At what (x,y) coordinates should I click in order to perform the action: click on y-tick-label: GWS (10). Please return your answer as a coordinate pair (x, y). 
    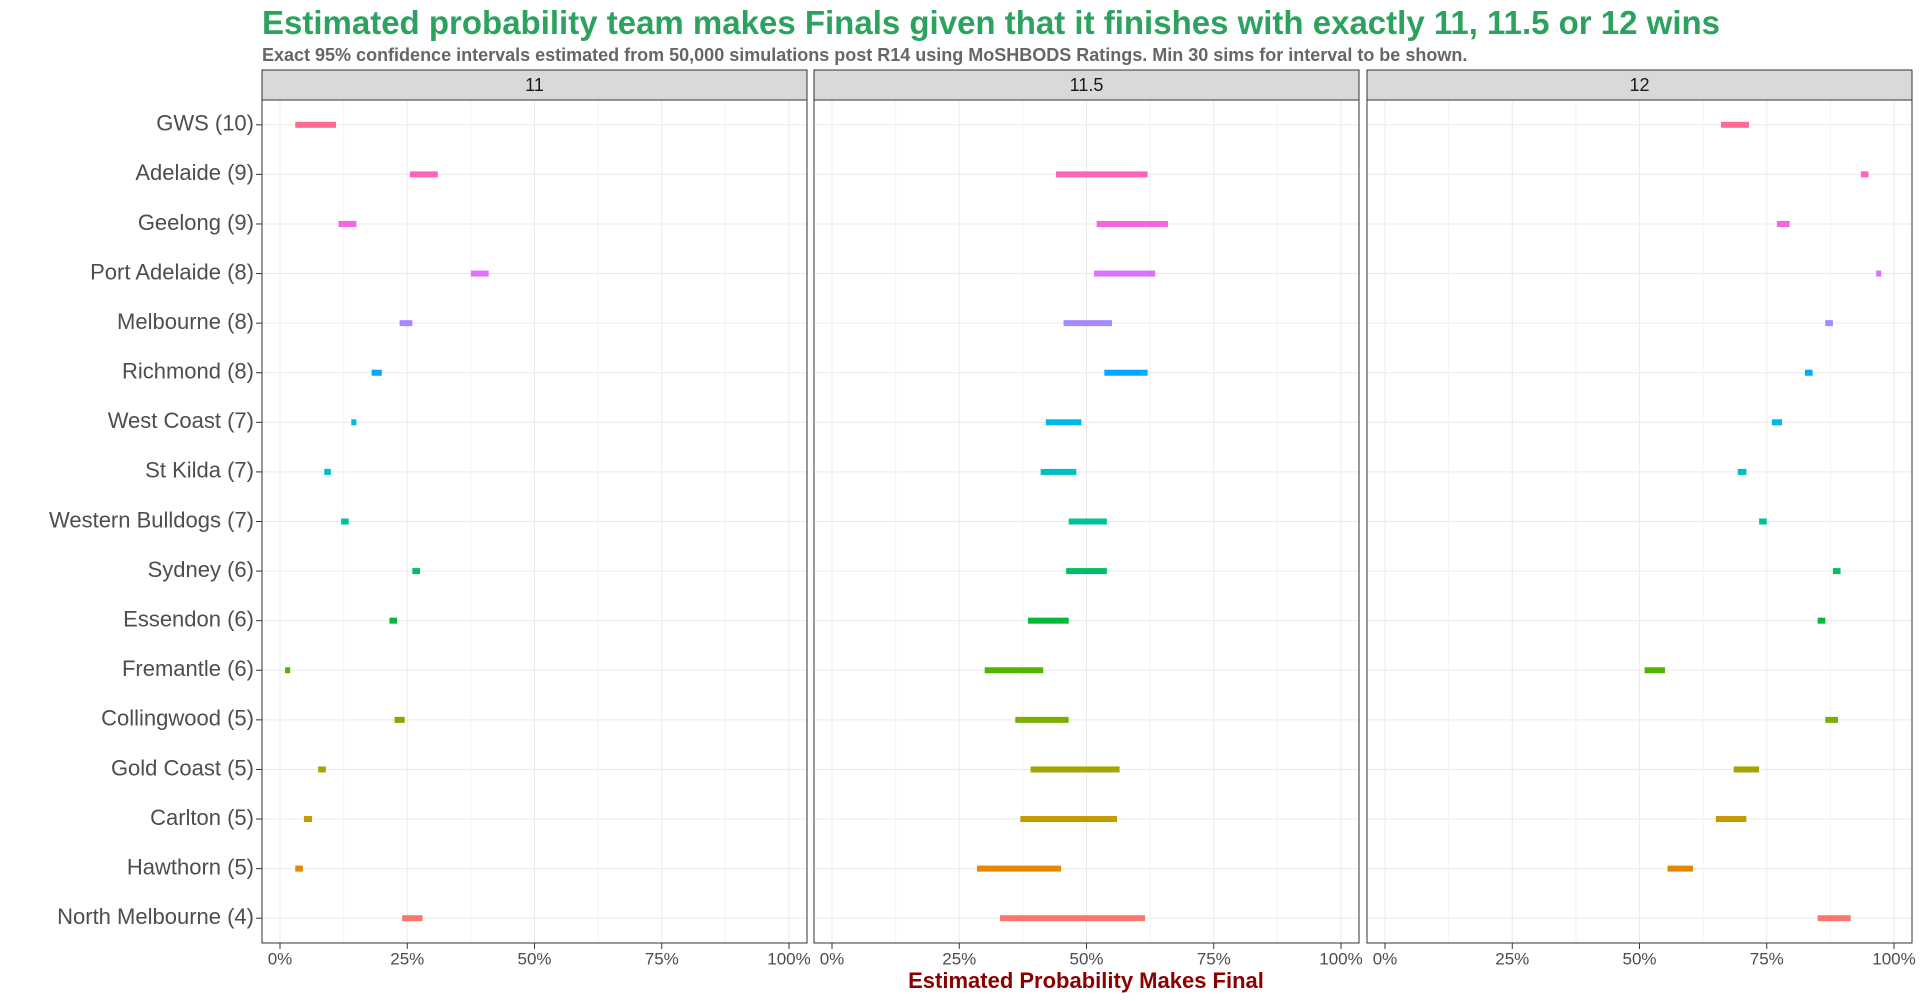
    Looking at the image, I should click on (205, 123).